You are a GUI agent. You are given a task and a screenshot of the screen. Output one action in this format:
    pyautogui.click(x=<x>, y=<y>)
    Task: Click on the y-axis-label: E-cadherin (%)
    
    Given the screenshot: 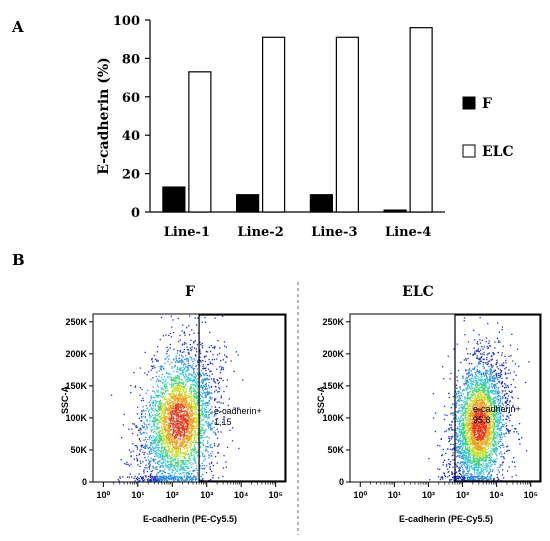 What is the action you would take?
    pyautogui.click(x=104, y=116)
    